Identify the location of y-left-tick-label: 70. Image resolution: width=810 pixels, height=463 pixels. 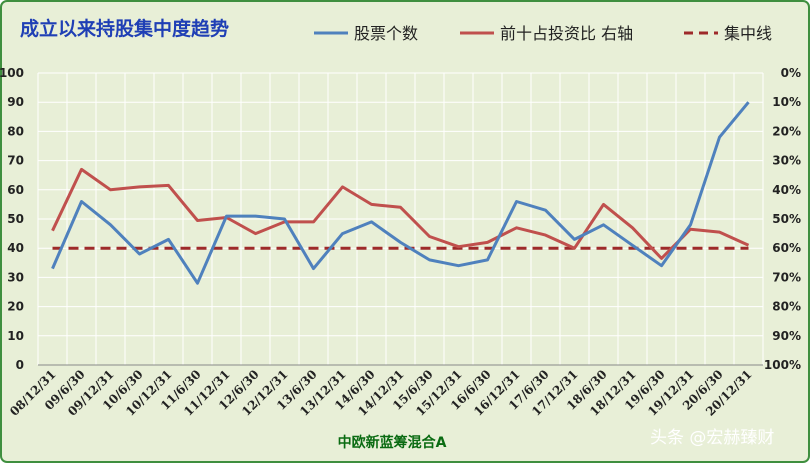
(15, 161).